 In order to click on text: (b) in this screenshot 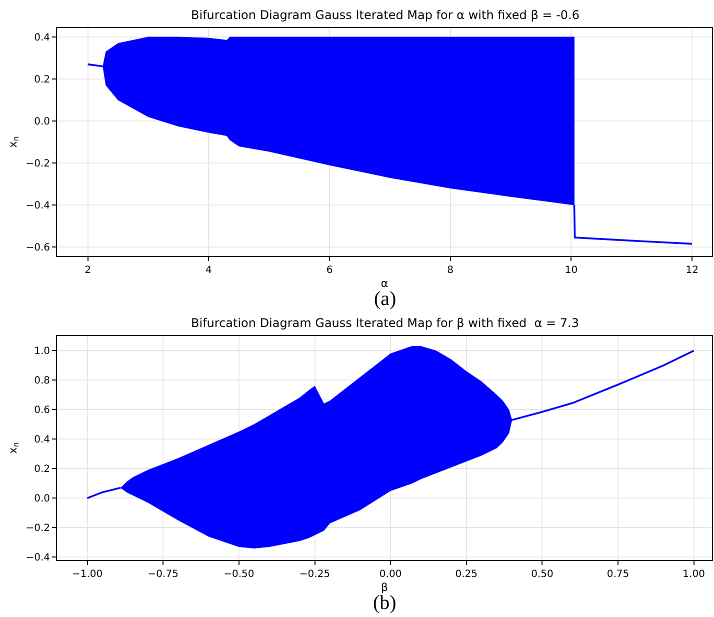, I will do `click(384, 603)`.